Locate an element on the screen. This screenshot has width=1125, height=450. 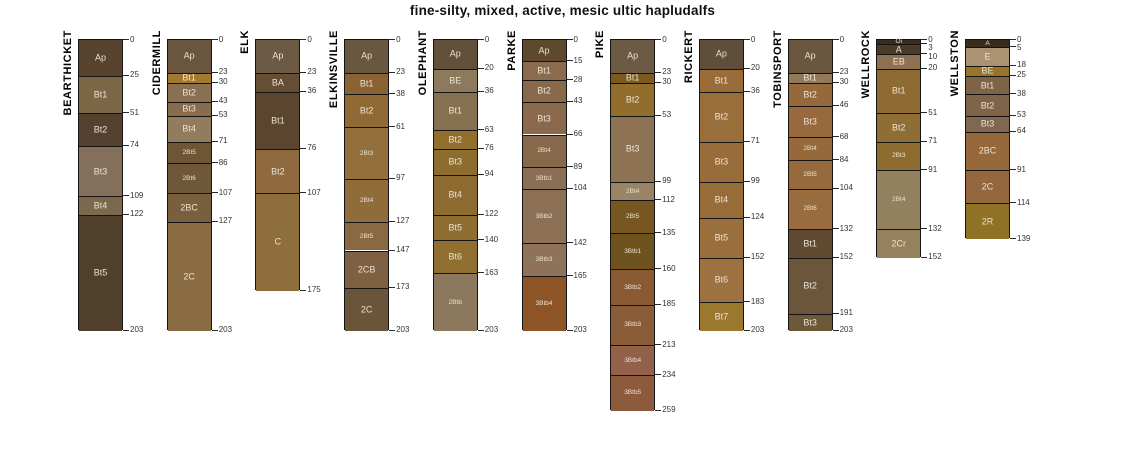
depth-label: 63 is located at coordinates (489, 129).